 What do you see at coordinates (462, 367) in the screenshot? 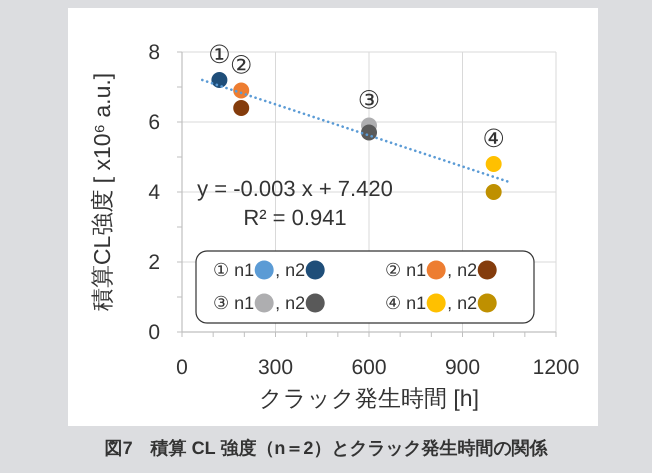
I see `x-tick-label: 900` at bounding box center [462, 367].